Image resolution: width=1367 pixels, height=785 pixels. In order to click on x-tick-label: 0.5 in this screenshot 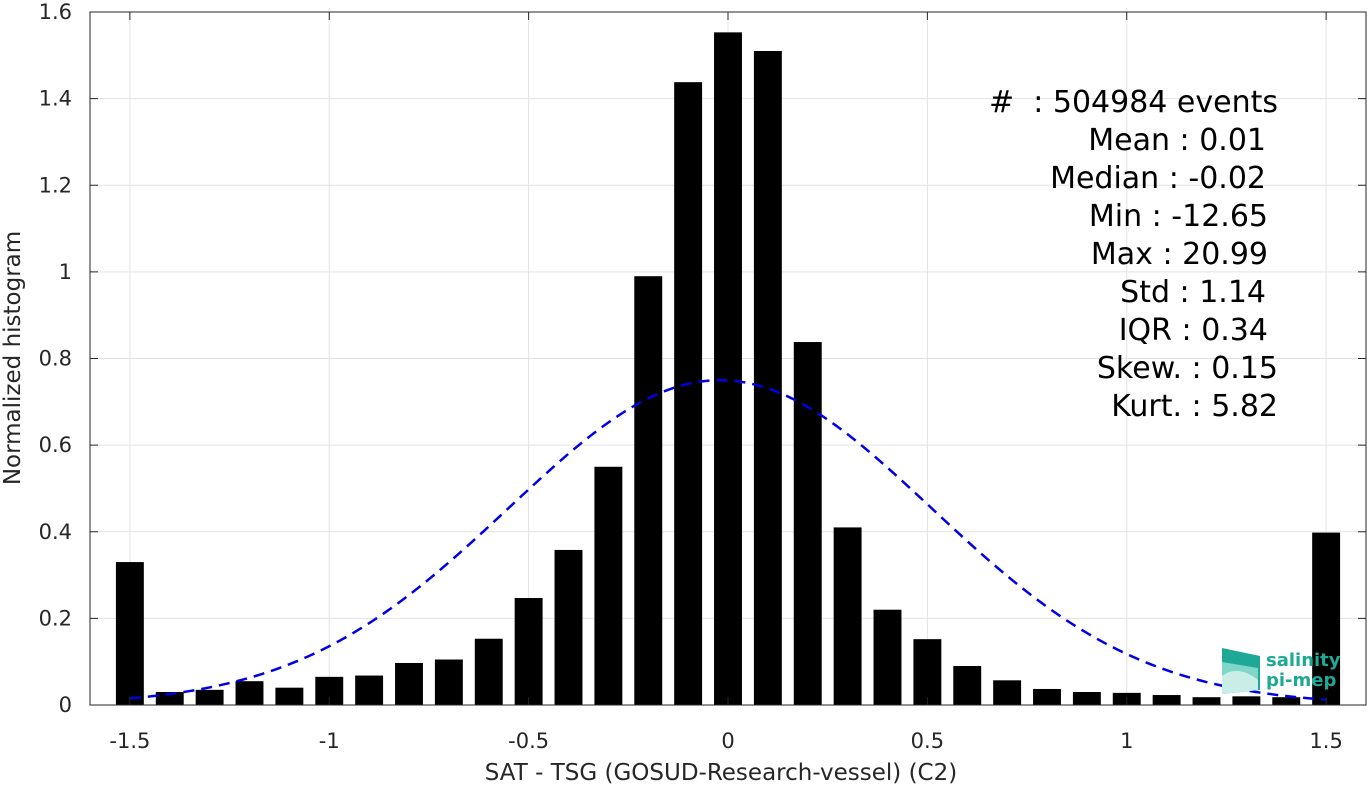, I will do `click(927, 741)`.